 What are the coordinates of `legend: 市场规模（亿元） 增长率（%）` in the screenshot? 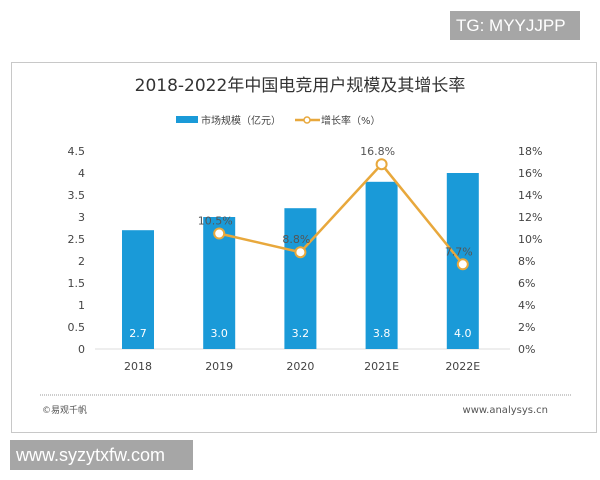 It's located at (278, 120).